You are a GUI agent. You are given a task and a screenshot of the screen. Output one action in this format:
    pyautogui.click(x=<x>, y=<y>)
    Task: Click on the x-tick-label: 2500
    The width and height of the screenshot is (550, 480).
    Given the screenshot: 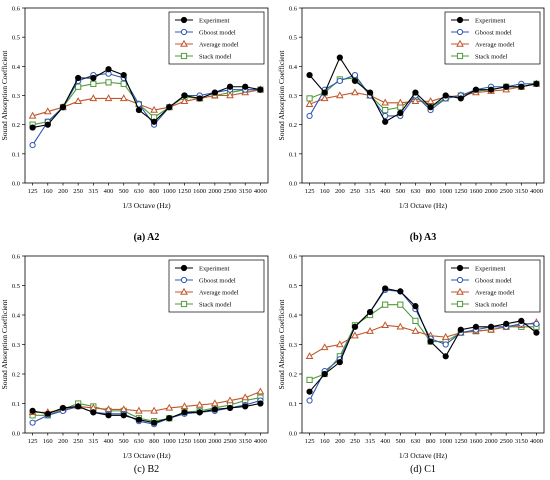 What is the action you would take?
    pyautogui.click(x=506, y=191)
    